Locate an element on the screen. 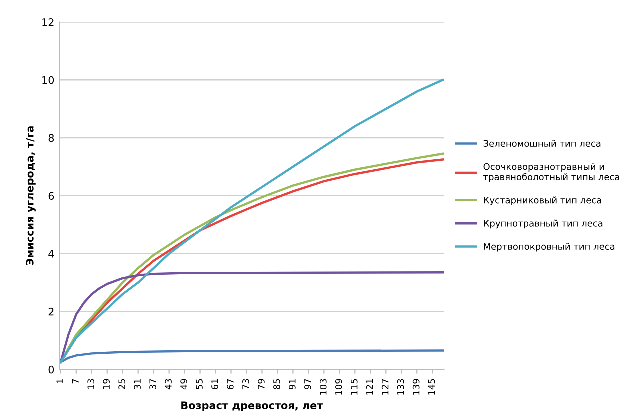 The image size is (641, 420). legend-label: Крупнотравный тип леса is located at coordinates (543, 224).